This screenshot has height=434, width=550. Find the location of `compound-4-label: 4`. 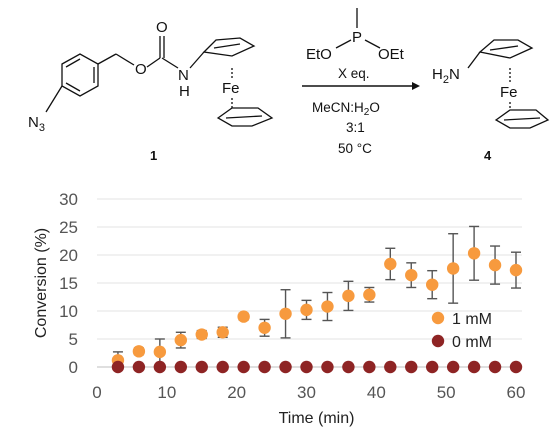

compound-4-label: 4 is located at coordinates (488, 155).